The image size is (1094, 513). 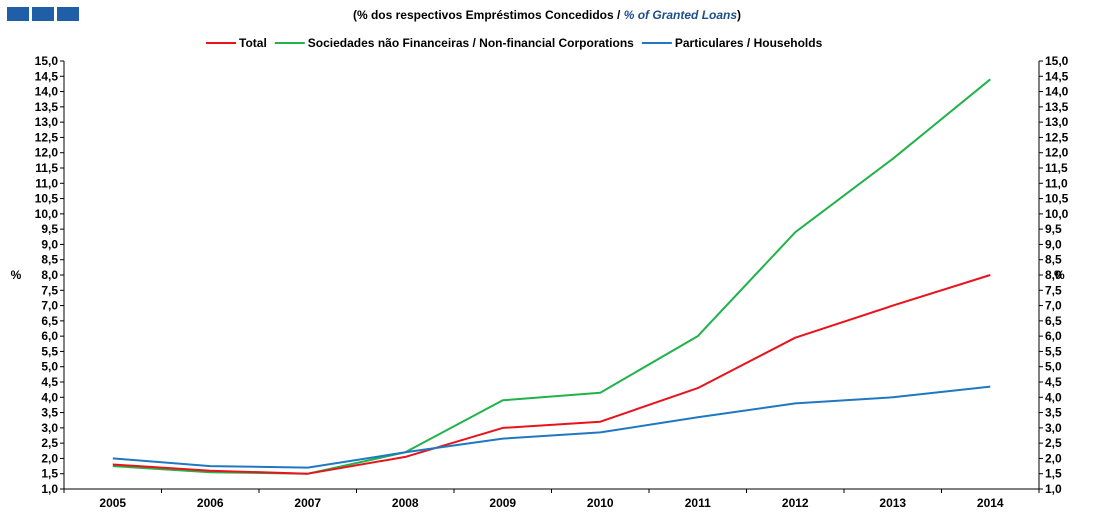 What do you see at coordinates (253, 43) in the screenshot?
I see `legend-label-0: Total` at bounding box center [253, 43].